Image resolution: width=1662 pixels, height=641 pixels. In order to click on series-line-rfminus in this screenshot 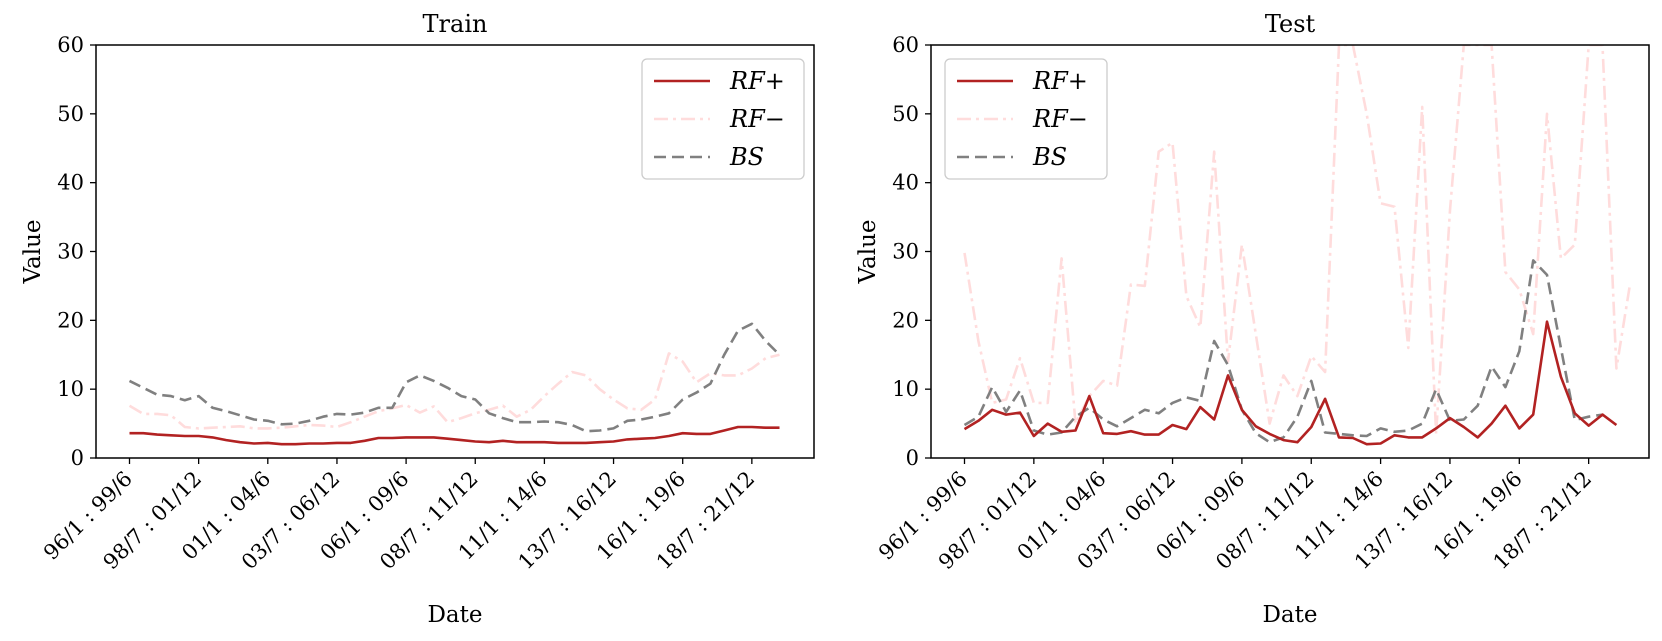, I will do `click(454, 391)`.